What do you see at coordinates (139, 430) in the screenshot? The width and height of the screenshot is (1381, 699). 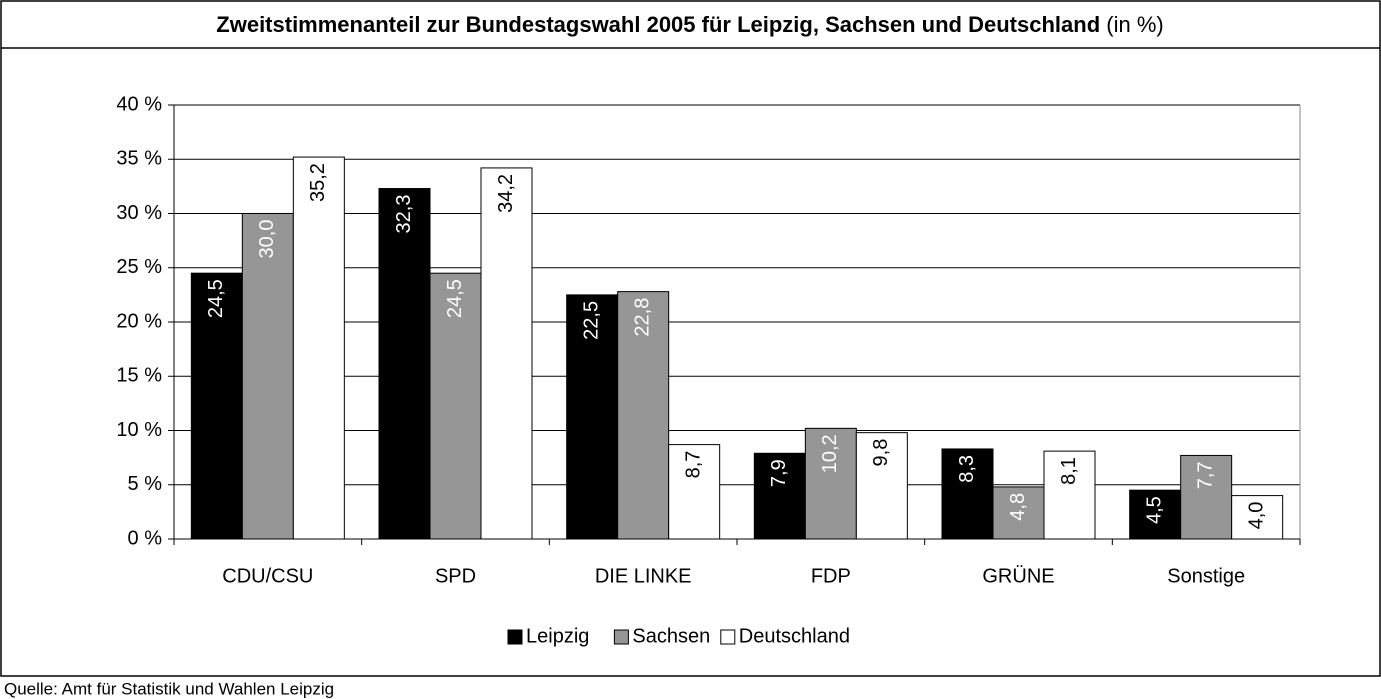 I see `y-tick-label: 10 %` at bounding box center [139, 430].